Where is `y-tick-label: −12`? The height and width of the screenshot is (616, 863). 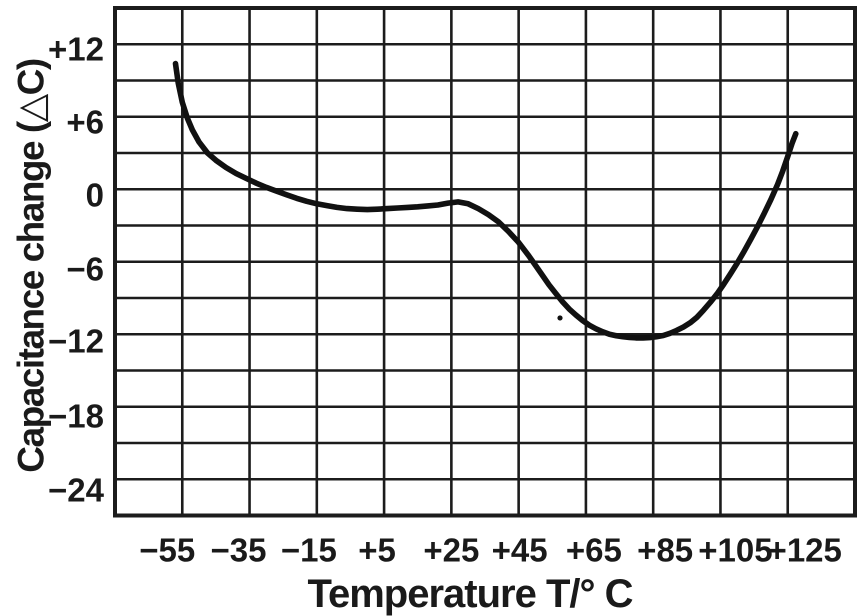 y-tick-label: −12 is located at coordinates (76, 341).